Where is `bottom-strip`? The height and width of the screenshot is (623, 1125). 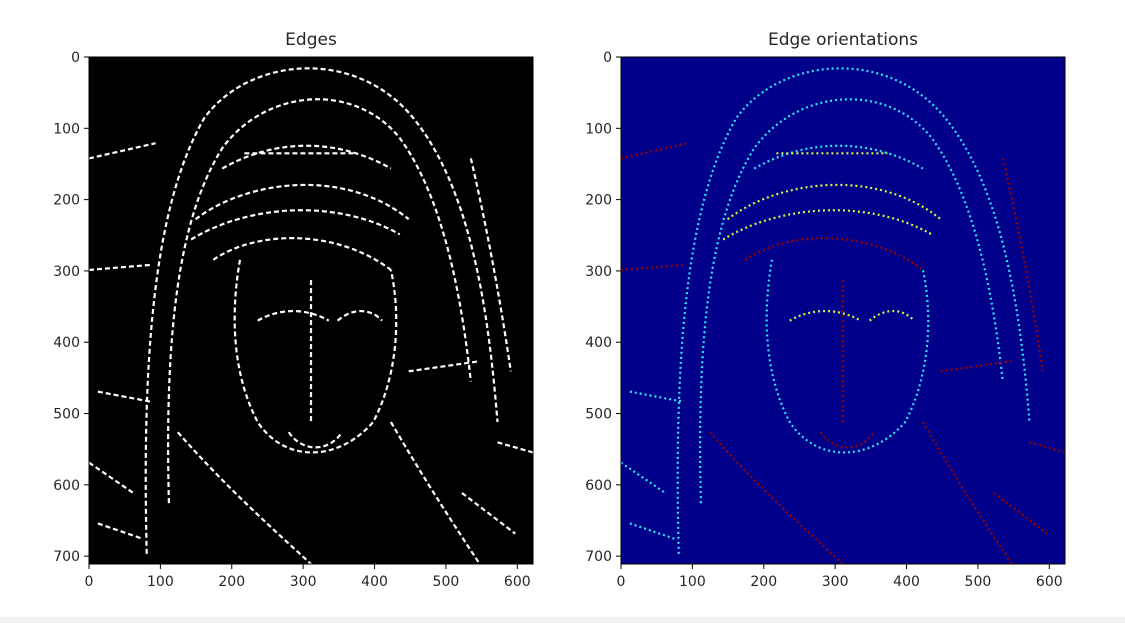 bottom-strip is located at coordinates (562, 620).